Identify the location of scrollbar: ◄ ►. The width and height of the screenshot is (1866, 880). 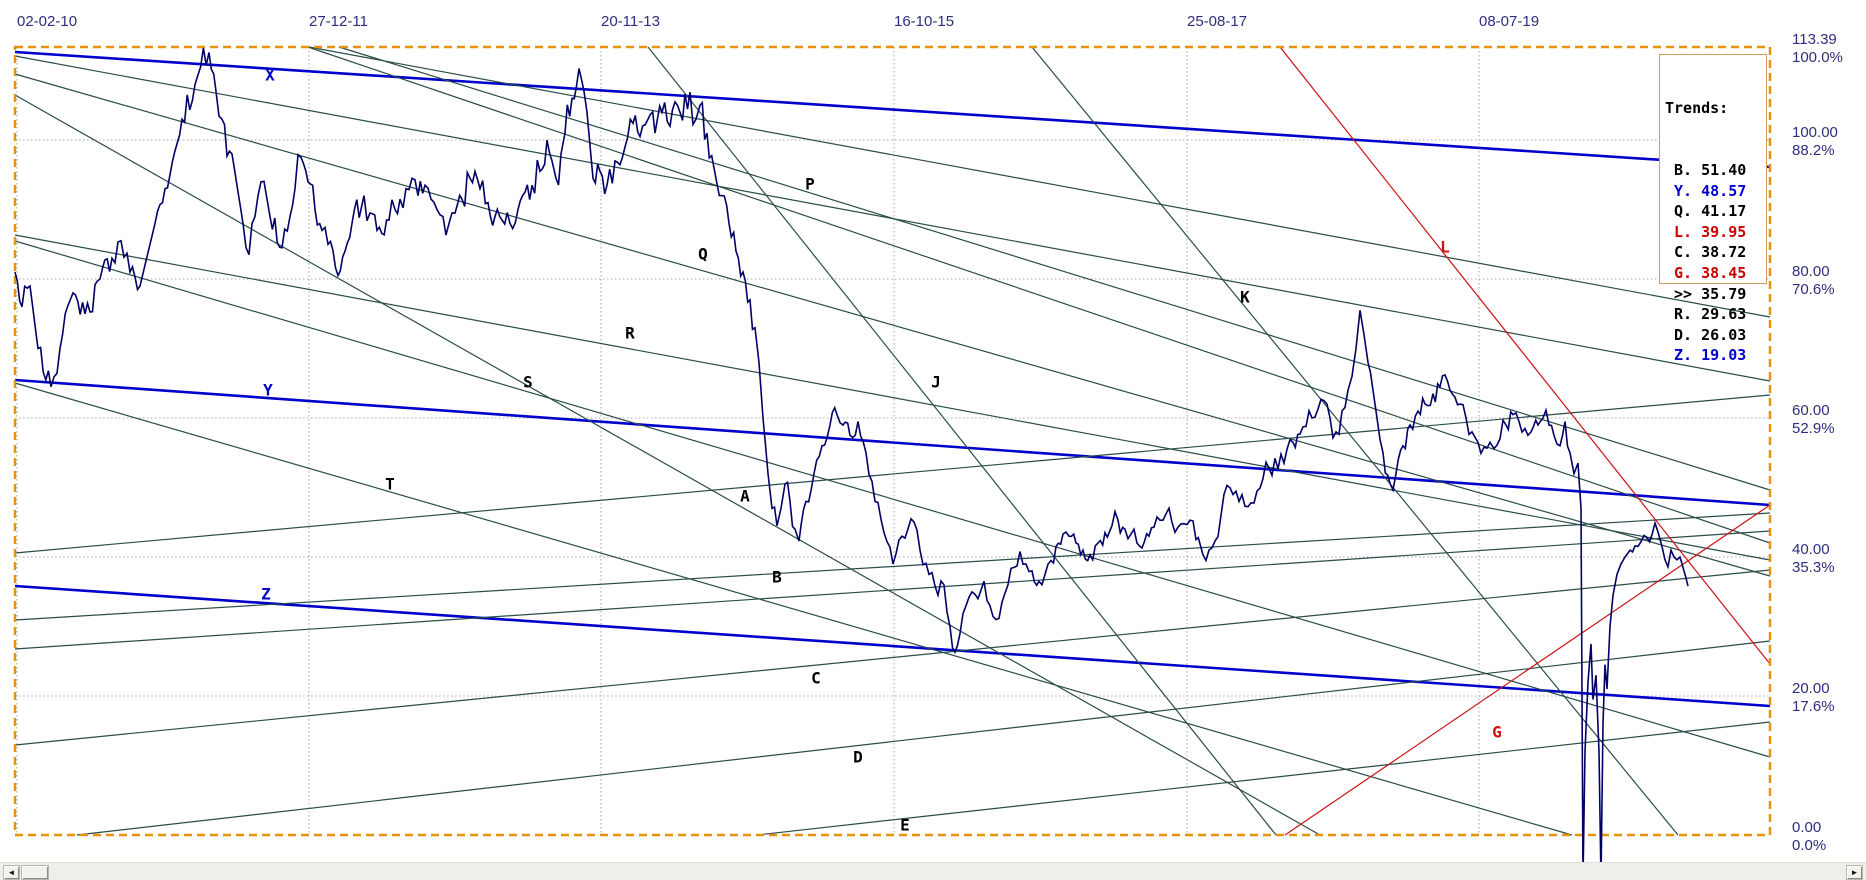
(933, 871).